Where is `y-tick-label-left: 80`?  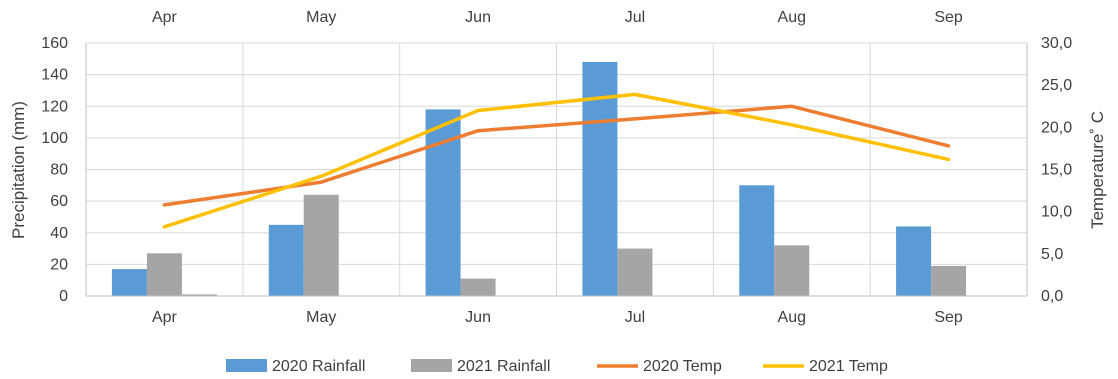 y-tick-label-left: 80 is located at coordinates (59, 170).